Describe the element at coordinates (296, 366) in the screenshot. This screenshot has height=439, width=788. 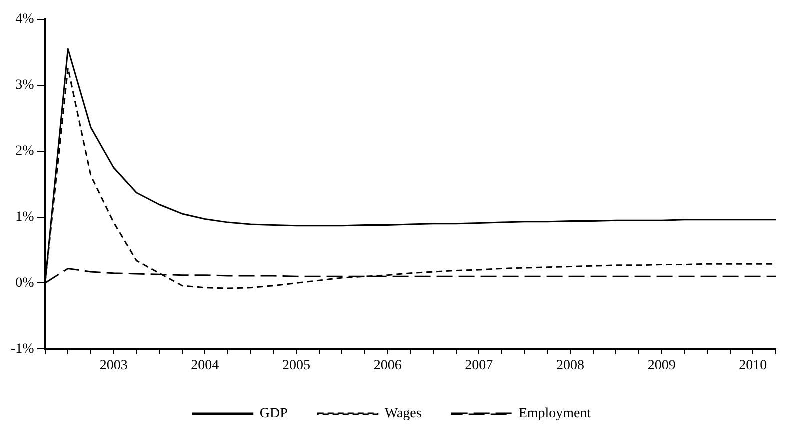
I see `x-tick-label: 2005` at that location.